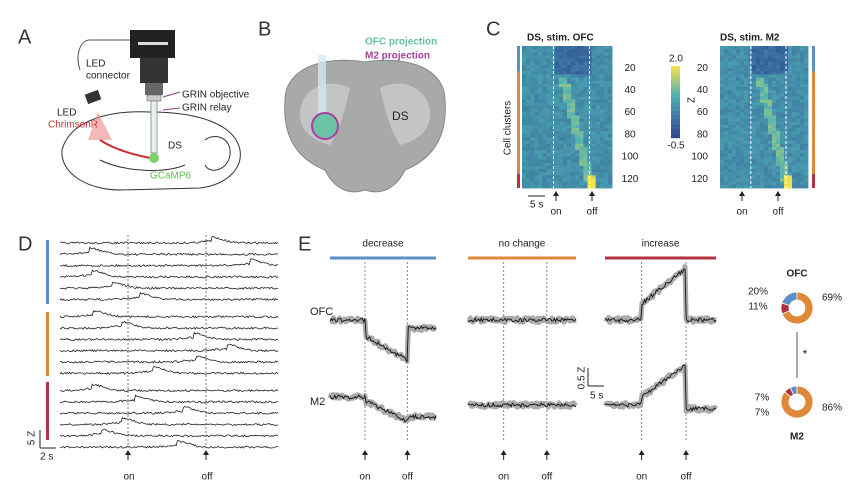 Image resolution: width=850 pixels, height=495 pixels. I want to click on event-label: off, so click(546, 477).